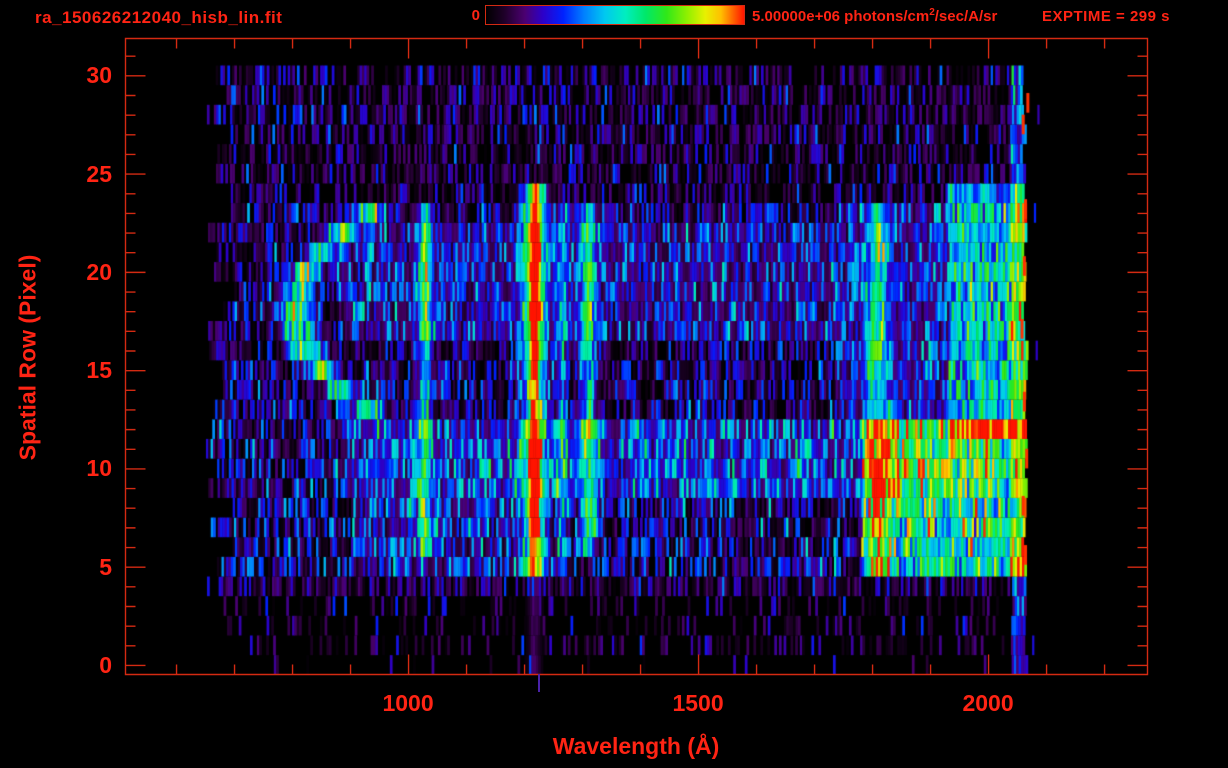 The height and width of the screenshot is (768, 1228). Describe the element at coordinates (796, 16) in the screenshot. I see `colorbar-max-value: 5.00000e+06` at that location.